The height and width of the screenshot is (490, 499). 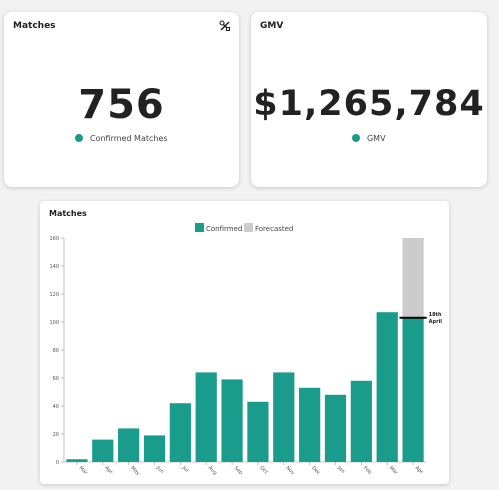 I want to click on x-tick-label: Oct, so click(x=264, y=470).